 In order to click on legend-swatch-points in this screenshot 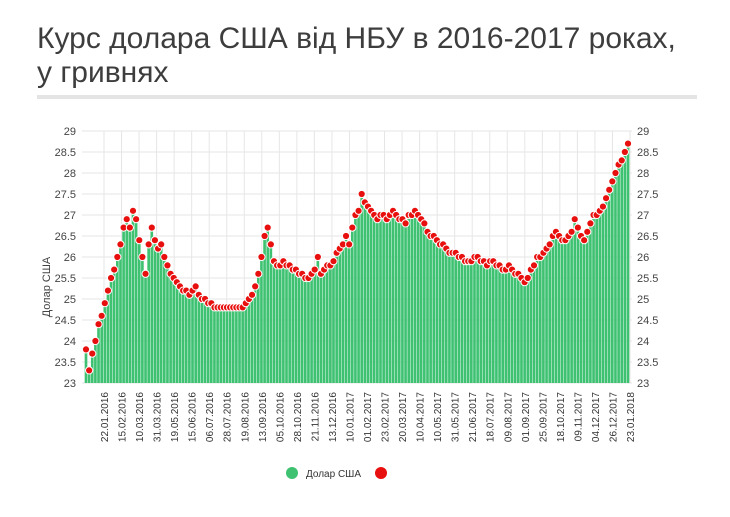, I will do `click(381, 473)`.